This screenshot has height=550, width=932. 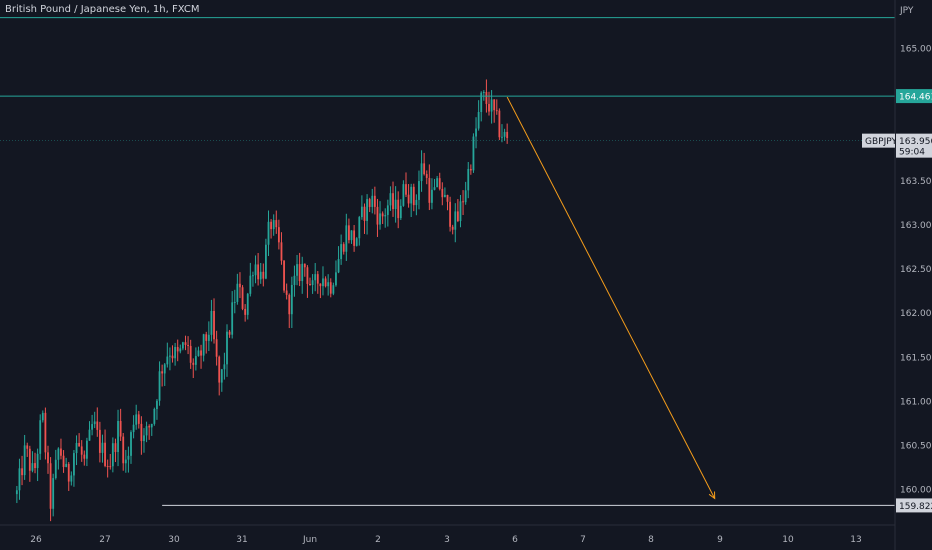 What do you see at coordinates (241, 540) in the screenshot?
I see `x-tick-label: 31` at bounding box center [241, 540].